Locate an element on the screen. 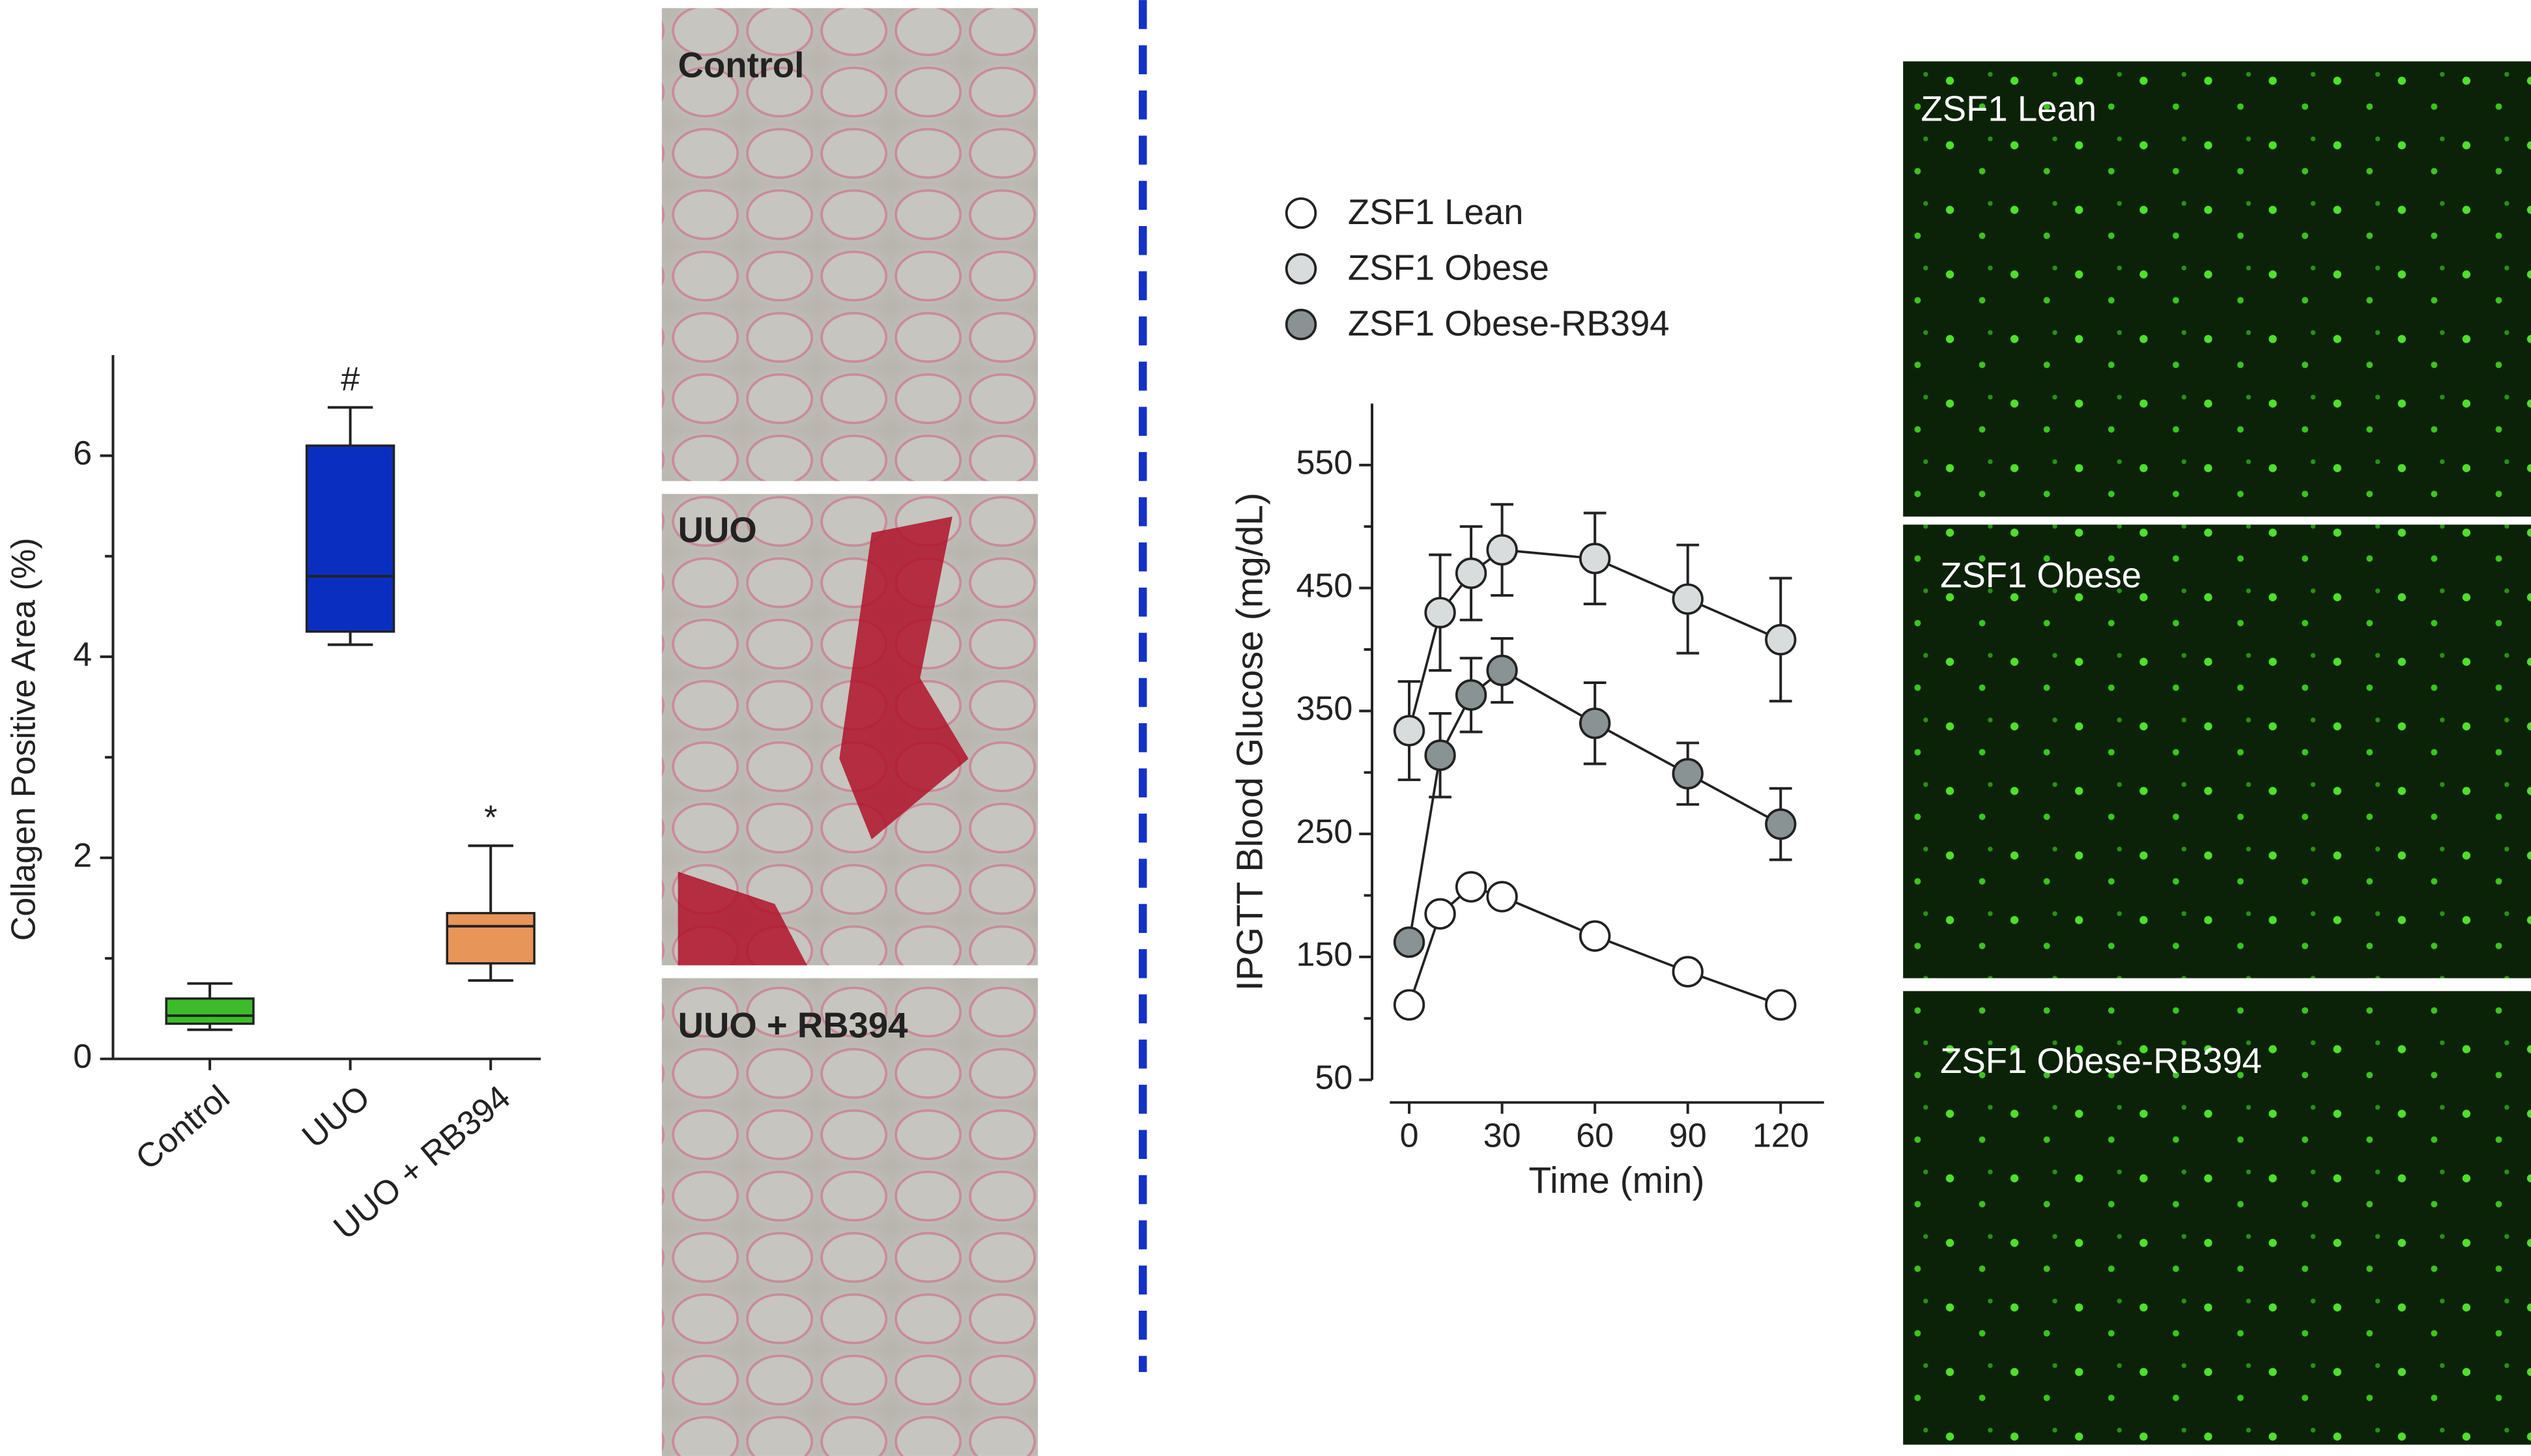 Image resolution: width=2531 pixels, height=1456 pixels. x-tick-label: 60 is located at coordinates (1595, 1136).